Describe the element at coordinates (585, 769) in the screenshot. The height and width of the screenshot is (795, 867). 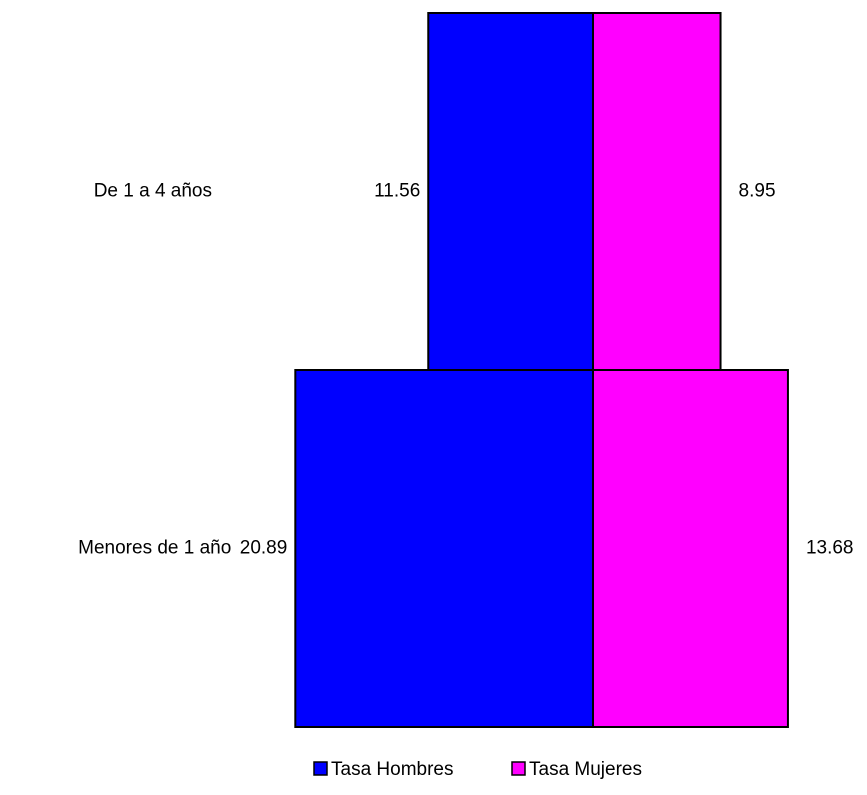
I see `legend-label-tasa-mujeres: Tasa Mujeres` at that location.